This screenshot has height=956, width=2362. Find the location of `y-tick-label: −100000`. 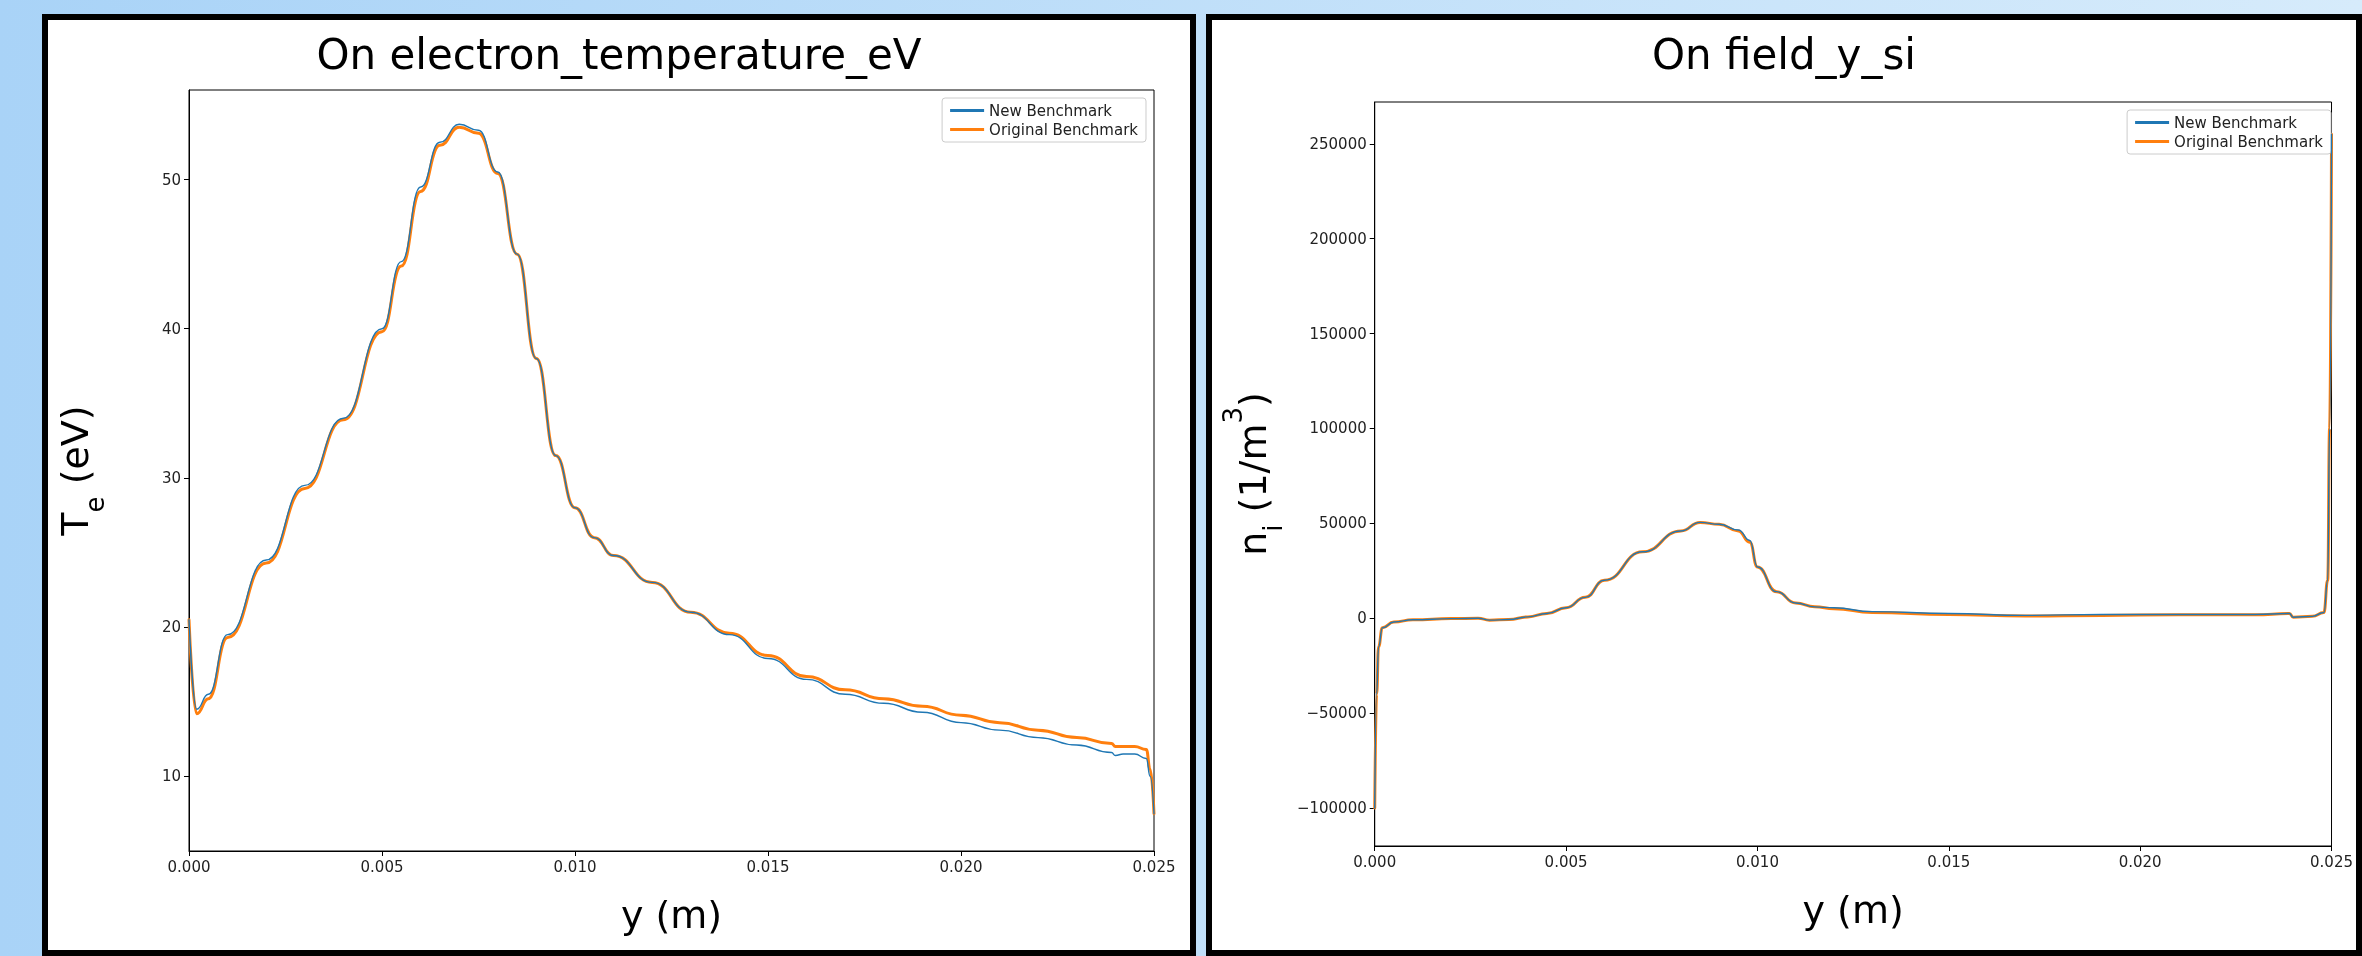

y-tick-label: −100000 is located at coordinates (1331, 808).